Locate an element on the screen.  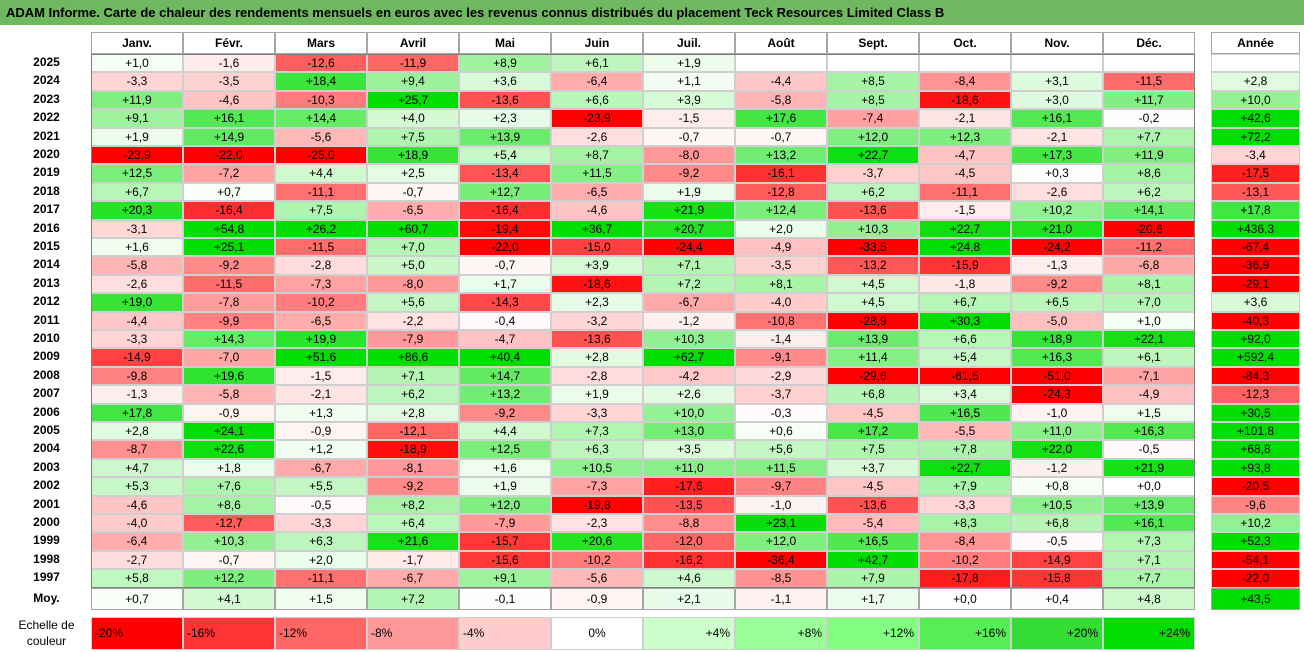
heatmap-cell: -9,1 is located at coordinates (781, 357).